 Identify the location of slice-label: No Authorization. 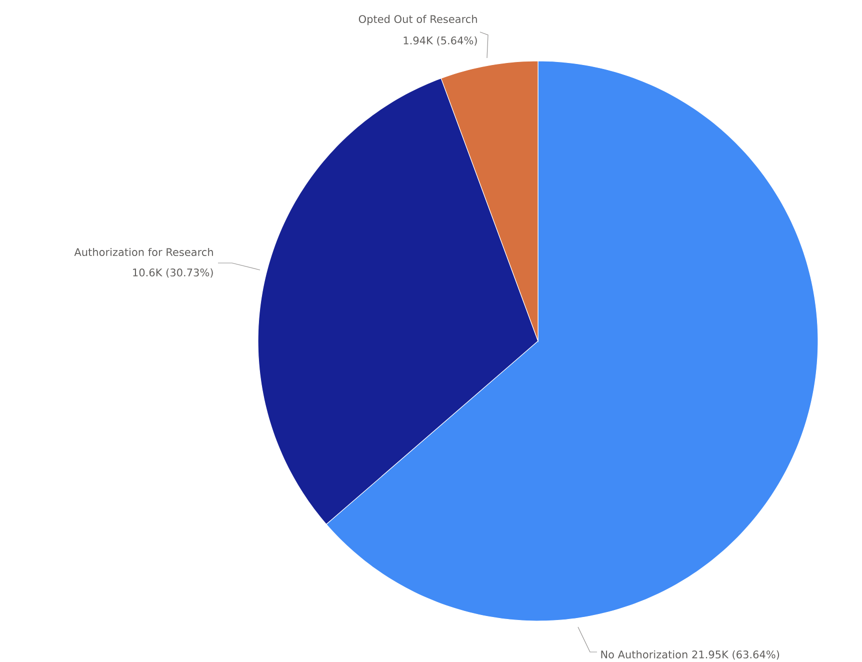
(644, 654).